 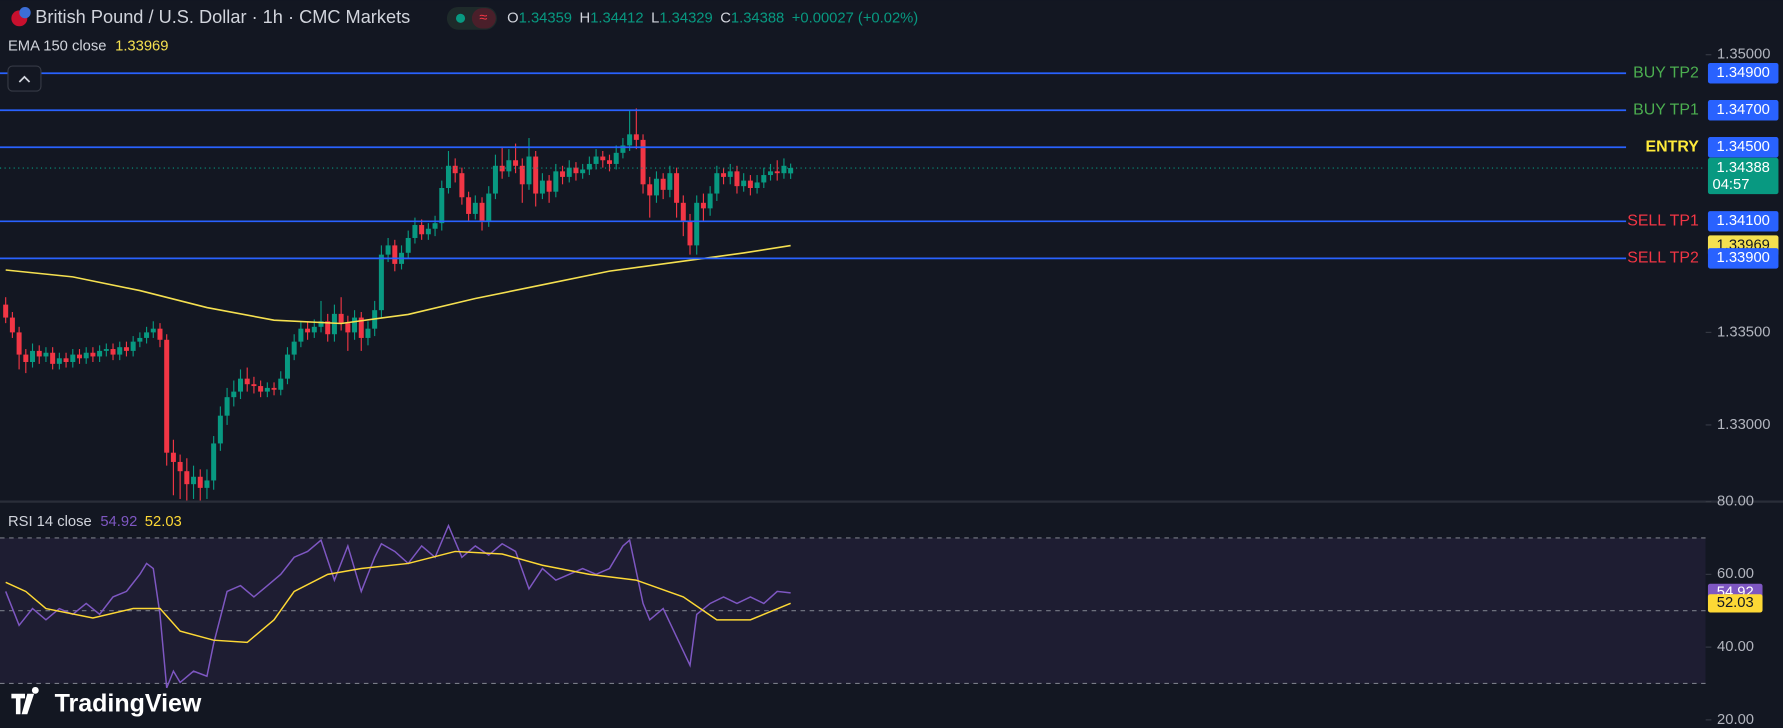 I want to click on rsi-ma-legend-value: 52.03, so click(x=163, y=522).